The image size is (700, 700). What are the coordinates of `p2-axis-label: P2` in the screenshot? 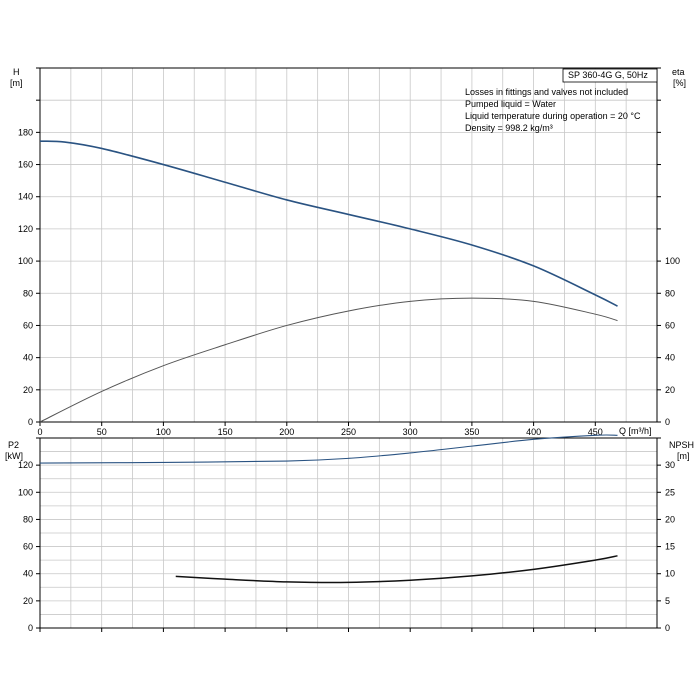 It's located at (13, 445).